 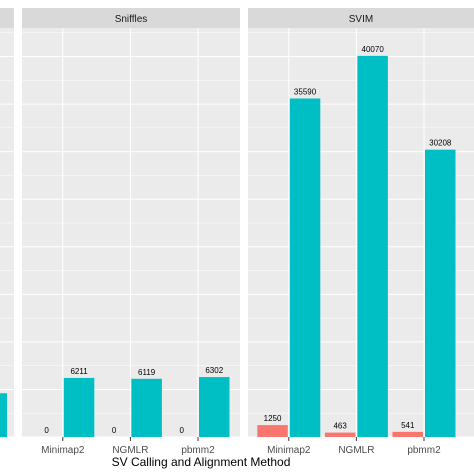 I want to click on data-label: 6211, so click(x=79, y=371).